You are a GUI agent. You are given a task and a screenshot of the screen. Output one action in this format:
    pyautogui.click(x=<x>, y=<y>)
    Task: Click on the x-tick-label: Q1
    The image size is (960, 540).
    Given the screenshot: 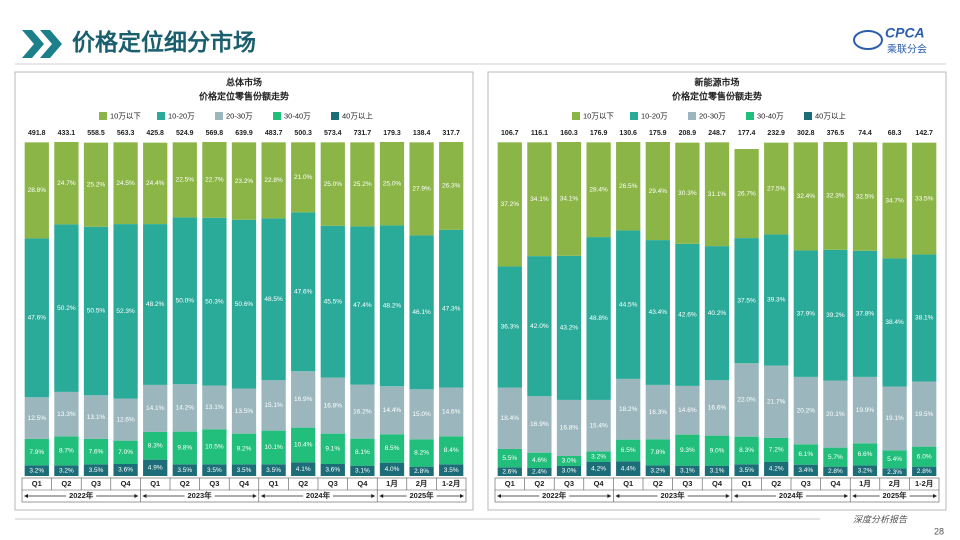 What is the action you would take?
    pyautogui.click(x=274, y=483)
    